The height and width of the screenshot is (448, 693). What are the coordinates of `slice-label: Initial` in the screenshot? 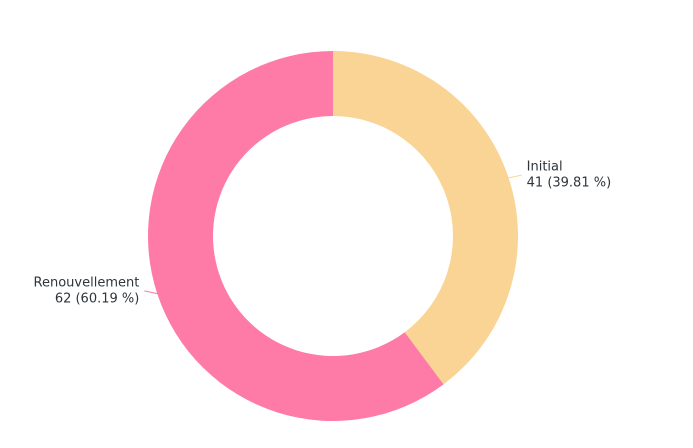 It's located at (545, 167).